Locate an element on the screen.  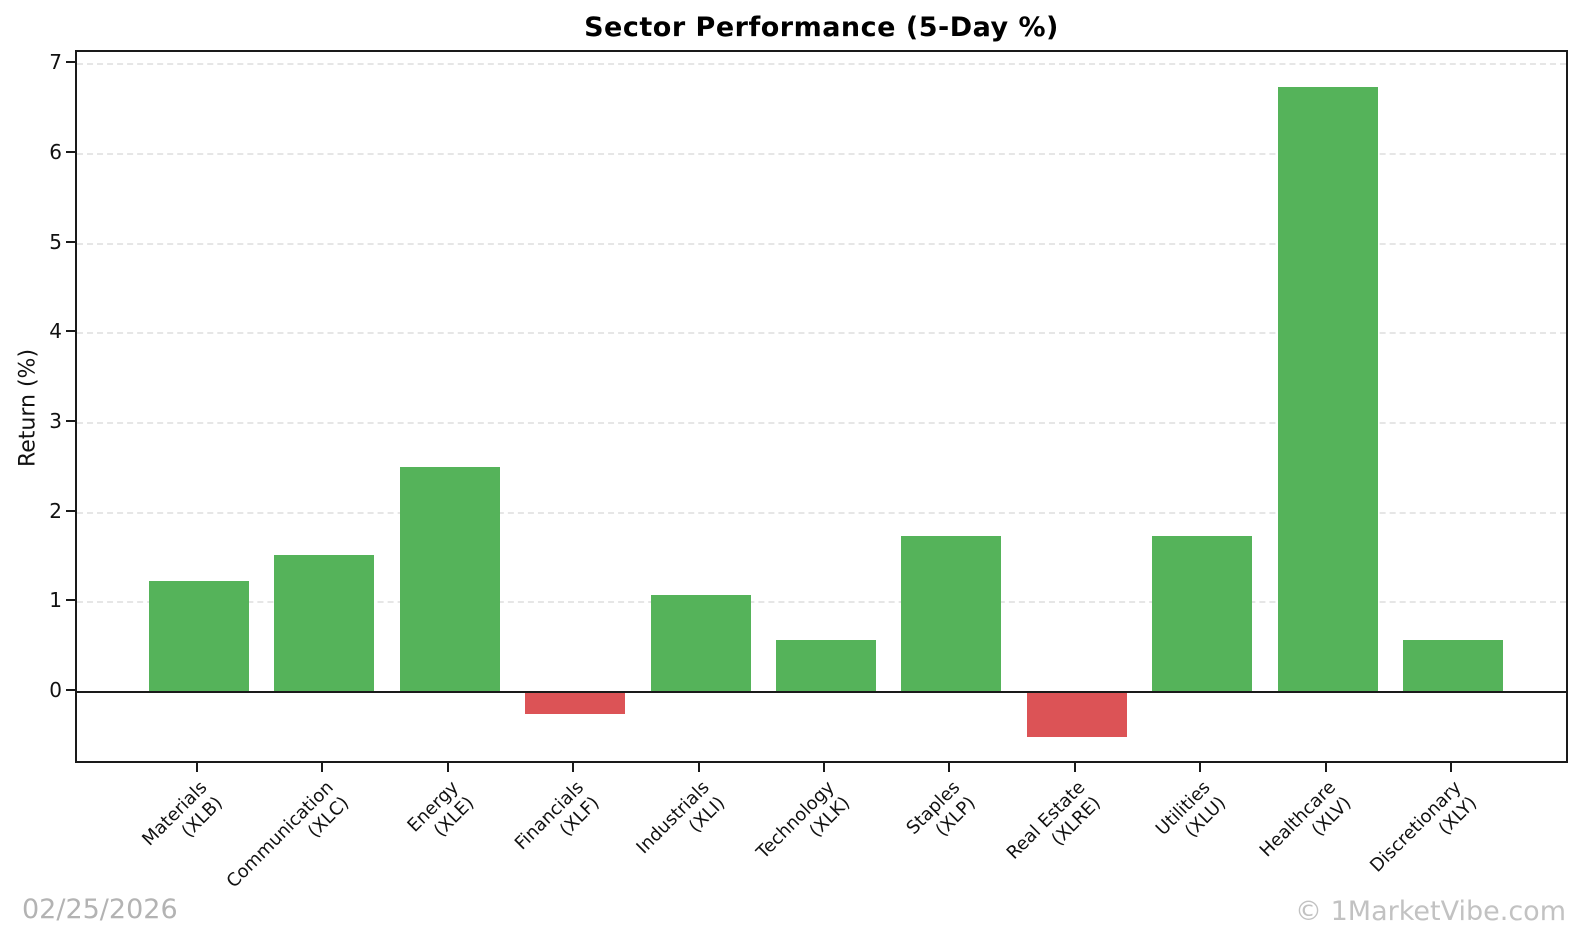
bar-healthcare is located at coordinates (1327, 389).